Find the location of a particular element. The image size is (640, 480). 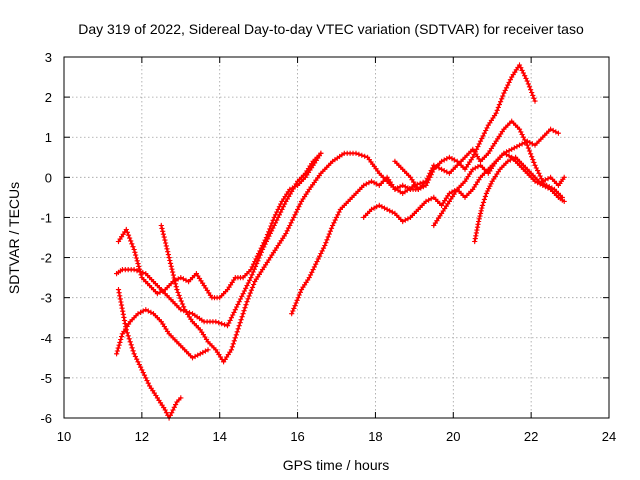

y-tick-label: -4 is located at coordinates (46, 338).